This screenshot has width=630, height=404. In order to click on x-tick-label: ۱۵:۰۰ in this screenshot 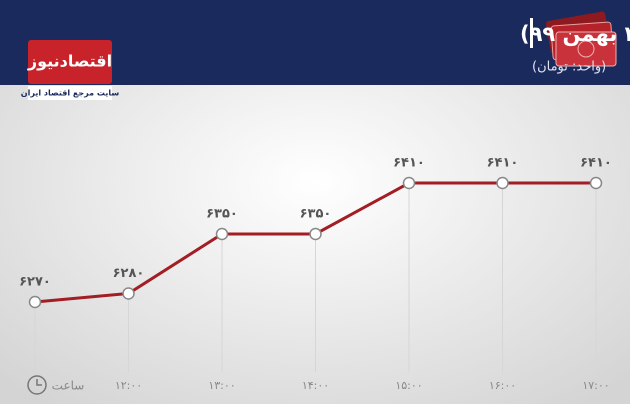, I will do `click(408, 385)`.